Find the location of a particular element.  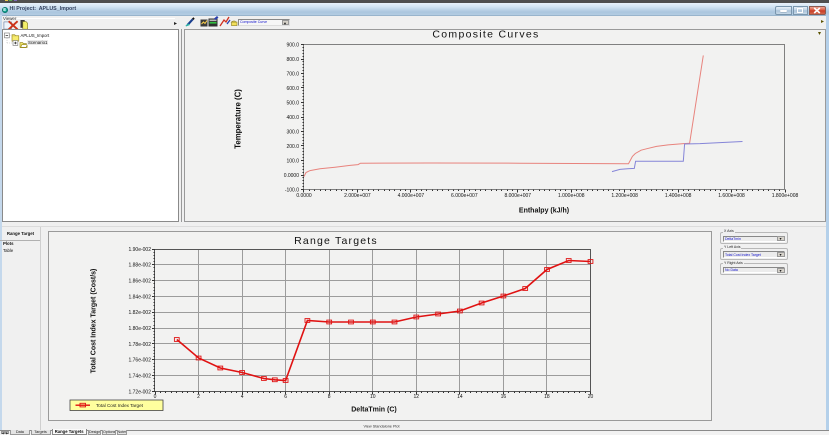

svg-text: 300.0 is located at coordinates (292, 132).